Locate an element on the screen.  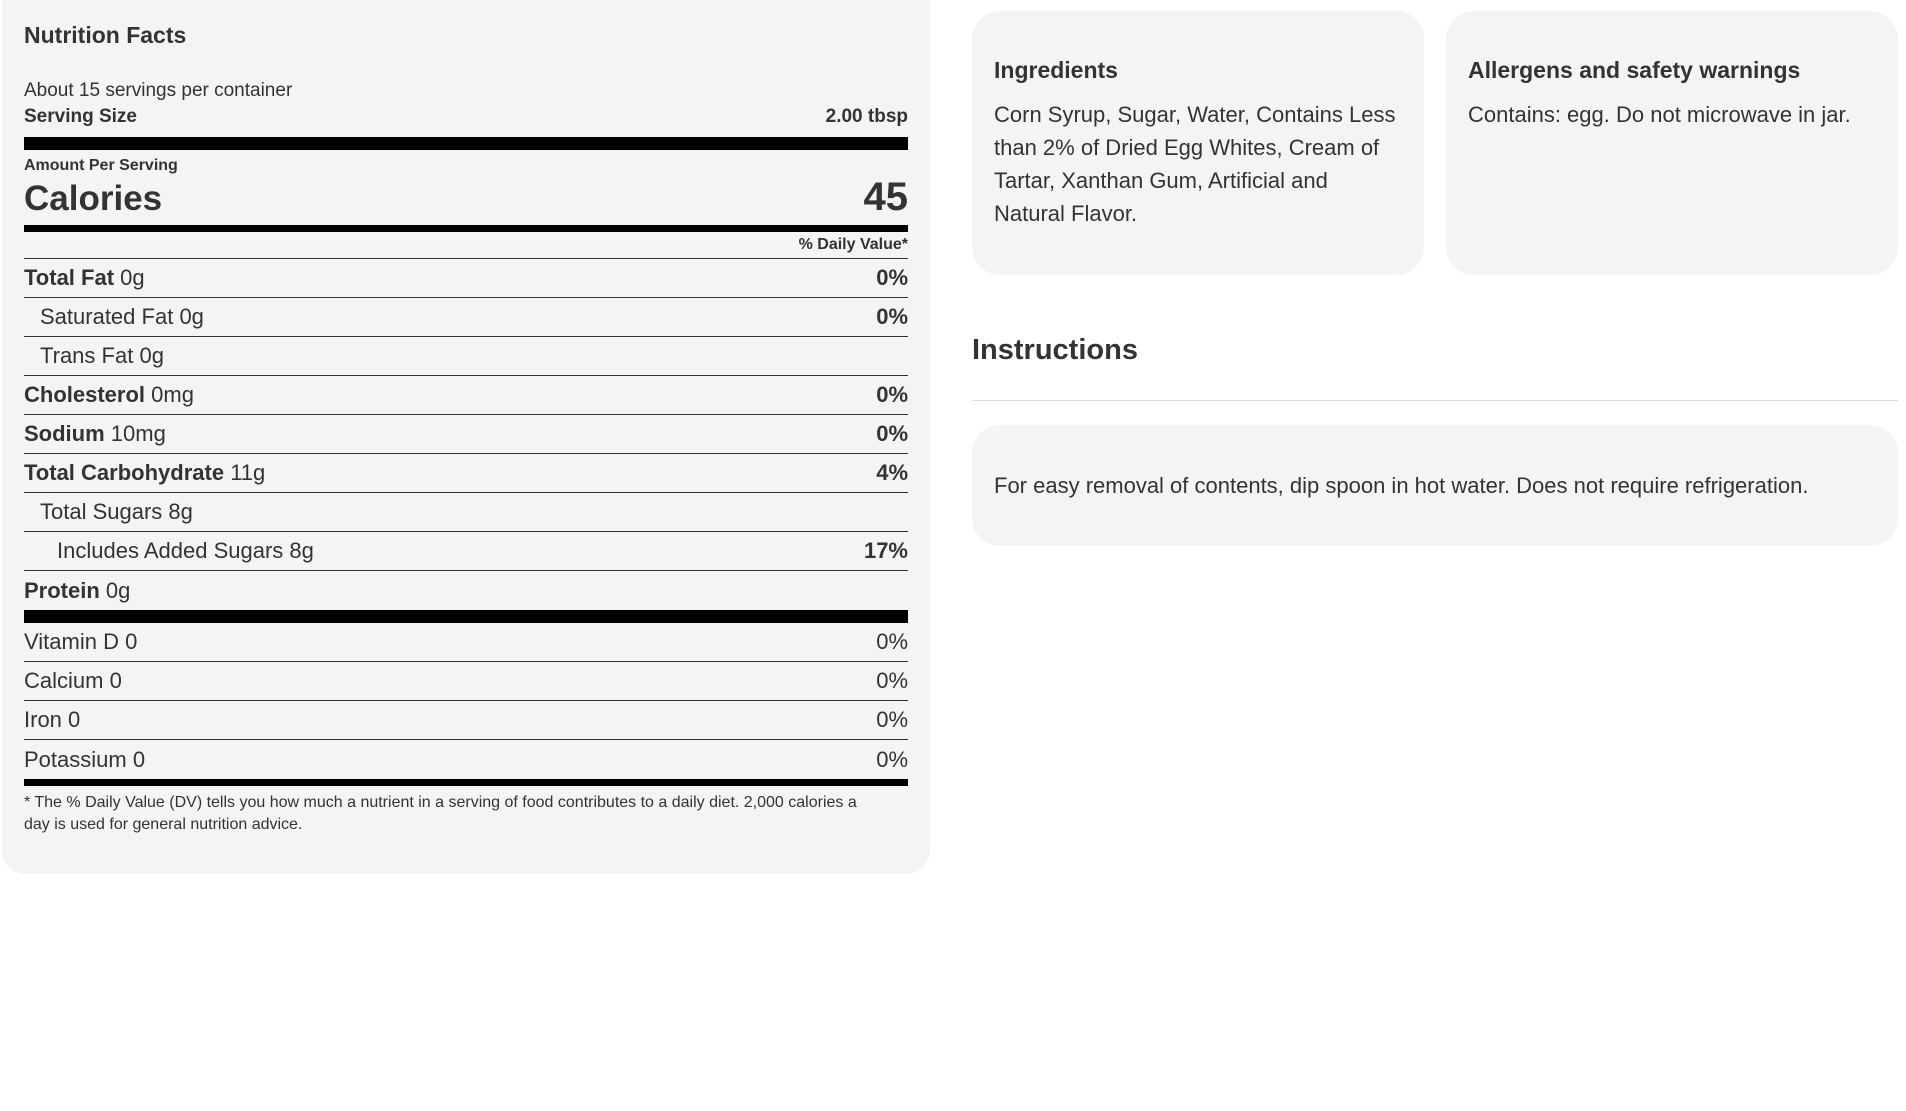
nutrient-label: Sodium 10mg is located at coordinates (95, 434).